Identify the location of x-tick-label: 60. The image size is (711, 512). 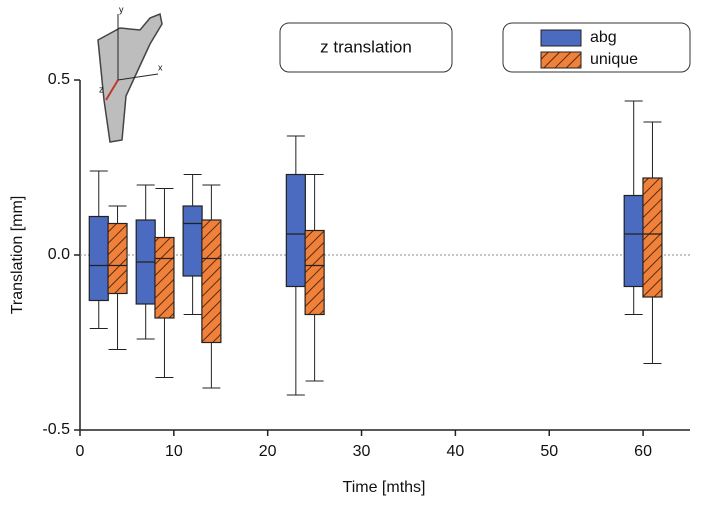
(643, 451).